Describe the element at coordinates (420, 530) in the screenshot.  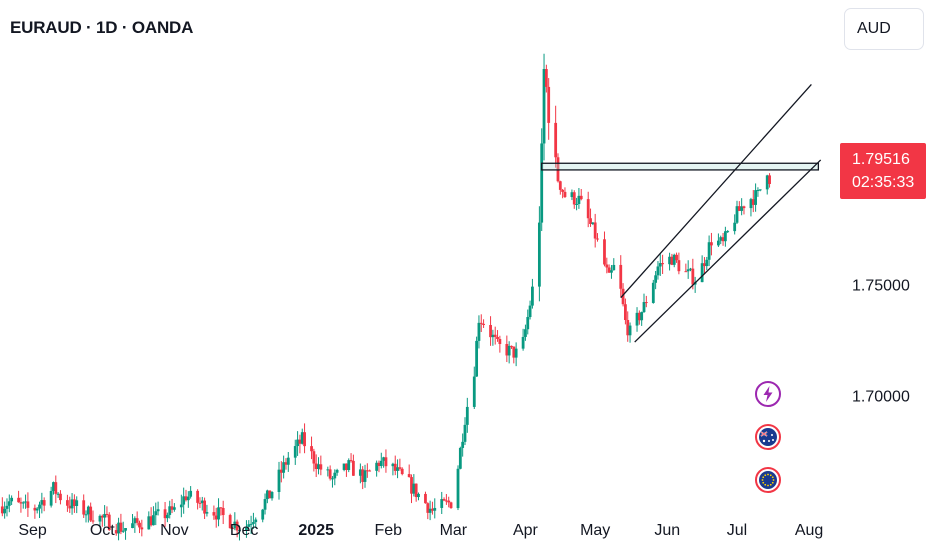
I see `time-axis: Sep Oct Nov Dec 2025 Feb Mar Apr May Jun Jul Aug` at that location.